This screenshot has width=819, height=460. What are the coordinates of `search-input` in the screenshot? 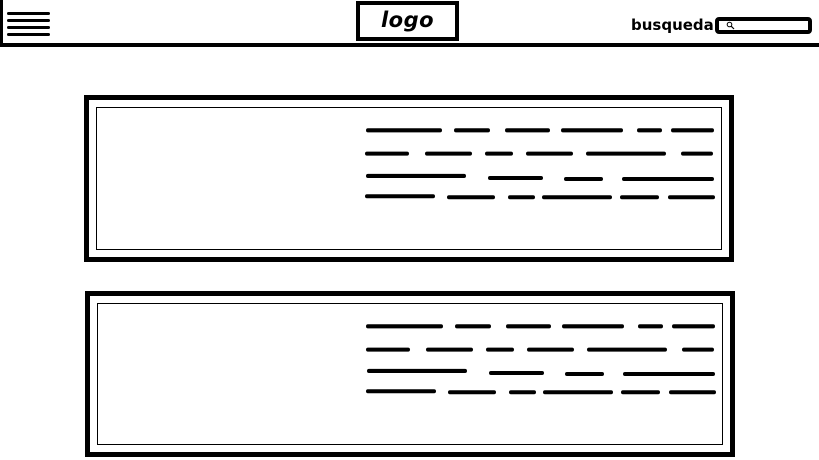 It's located at (771, 25).